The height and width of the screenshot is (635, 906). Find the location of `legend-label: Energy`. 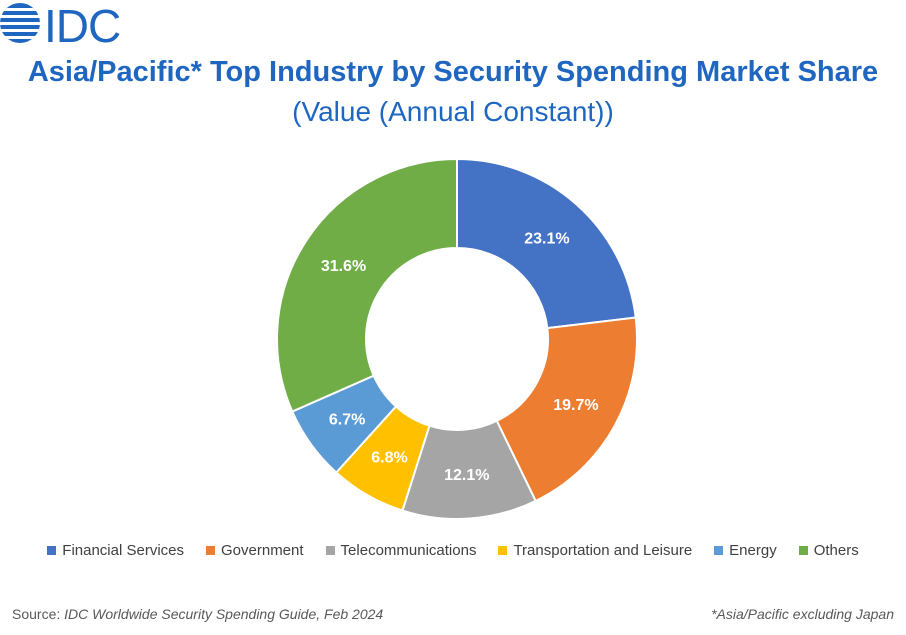

legend-label: Energy is located at coordinates (753, 550).